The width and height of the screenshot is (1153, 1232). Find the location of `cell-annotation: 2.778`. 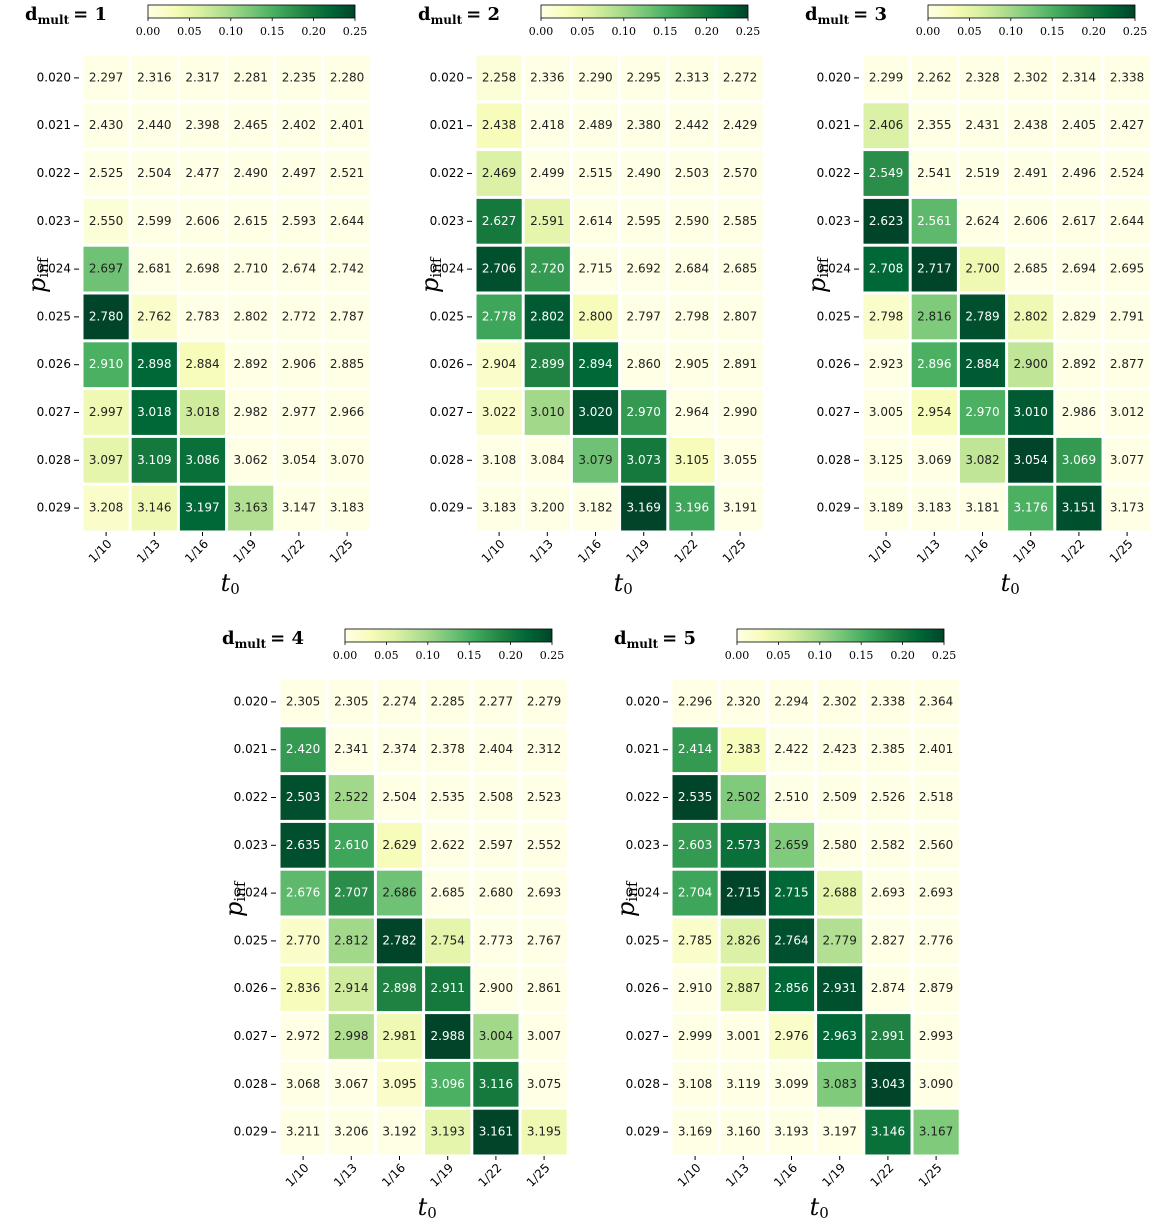

cell-annotation: 2.778 is located at coordinates (499, 316).